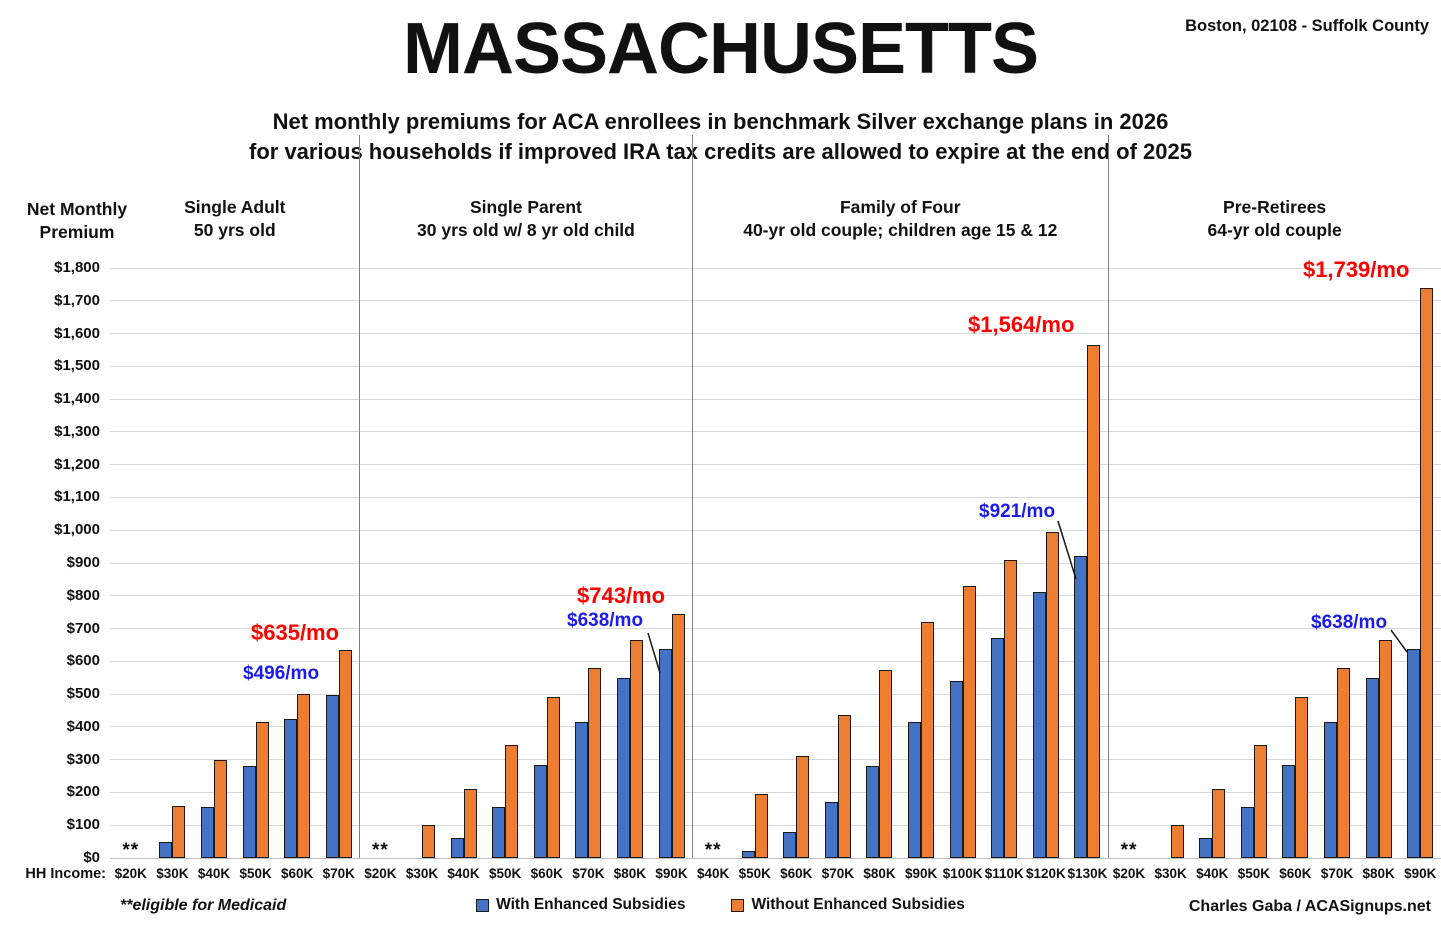  I want to click on x-axis-title: HH Income:, so click(65, 874).